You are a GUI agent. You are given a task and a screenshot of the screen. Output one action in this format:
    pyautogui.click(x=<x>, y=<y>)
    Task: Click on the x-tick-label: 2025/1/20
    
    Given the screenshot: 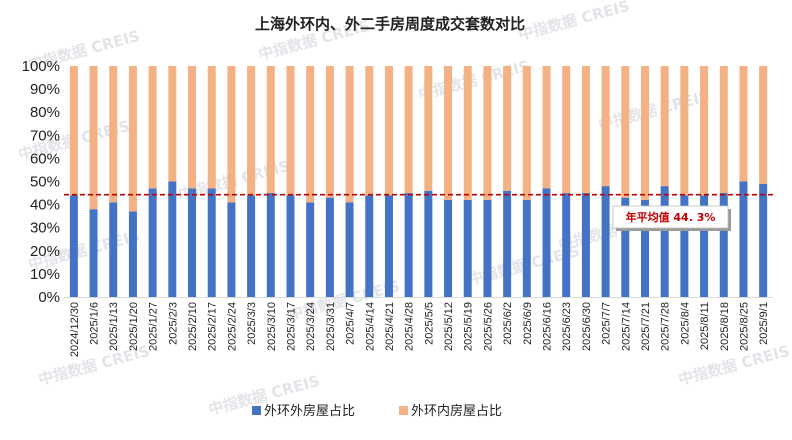 What is the action you would take?
    pyautogui.click(x=134, y=326)
    